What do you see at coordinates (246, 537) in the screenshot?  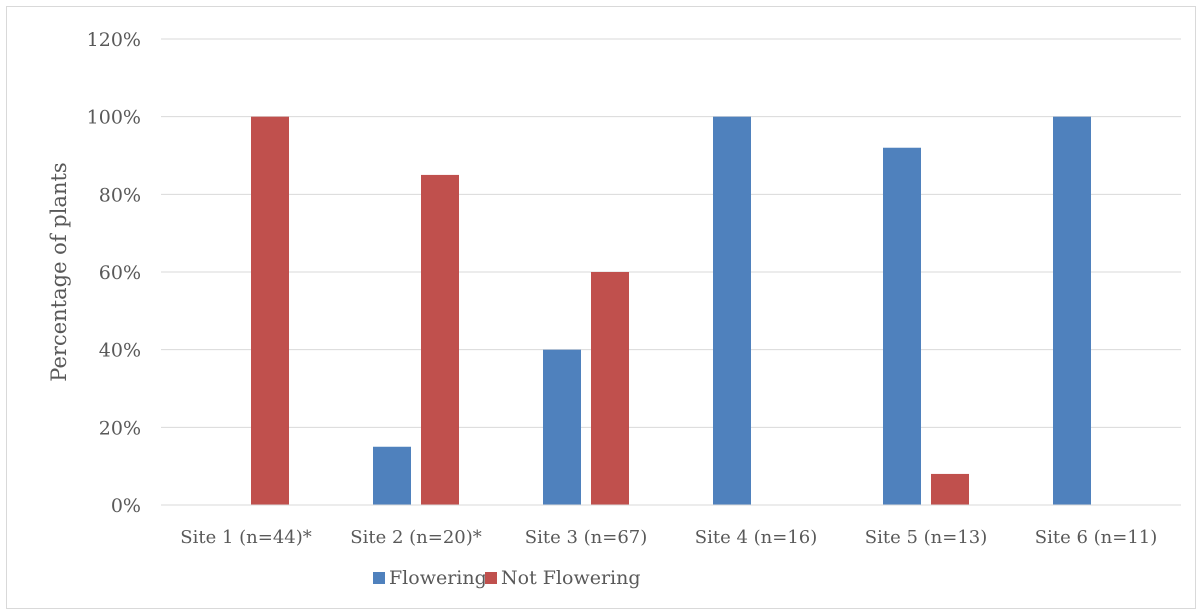 I see `x-category-label: Site 1 (n=44)*` at bounding box center [246, 537].